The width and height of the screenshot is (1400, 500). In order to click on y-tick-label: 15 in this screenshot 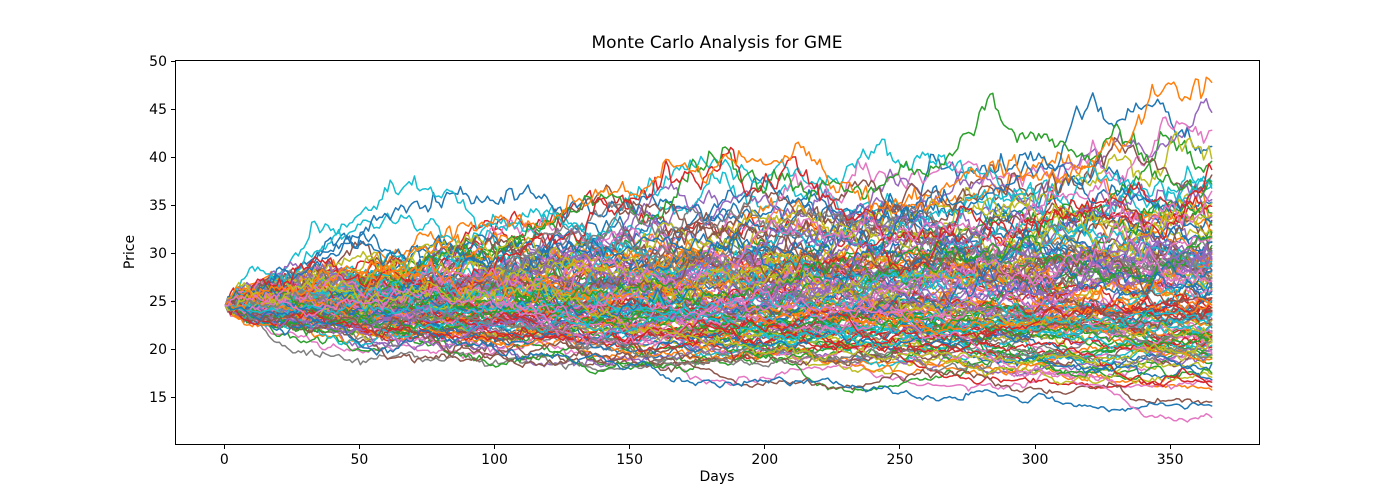, I will do `click(158, 397)`.